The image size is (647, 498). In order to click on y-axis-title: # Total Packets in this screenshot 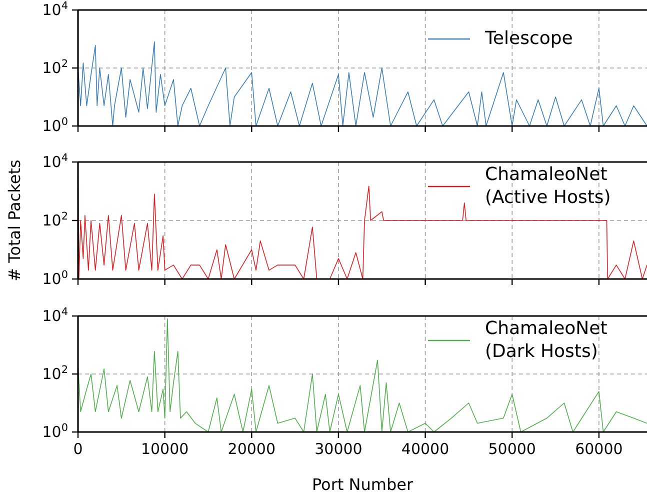, I will do `click(14, 221)`.